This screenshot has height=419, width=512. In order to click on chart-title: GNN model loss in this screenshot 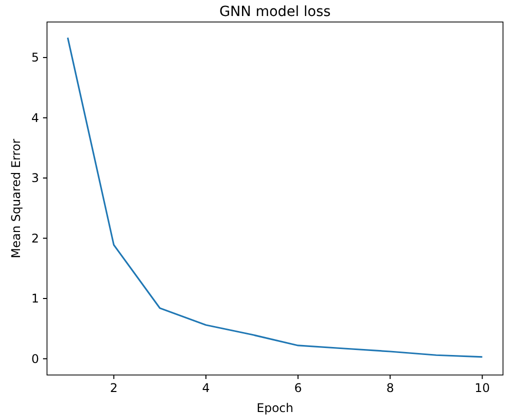, I will do `click(275, 12)`.